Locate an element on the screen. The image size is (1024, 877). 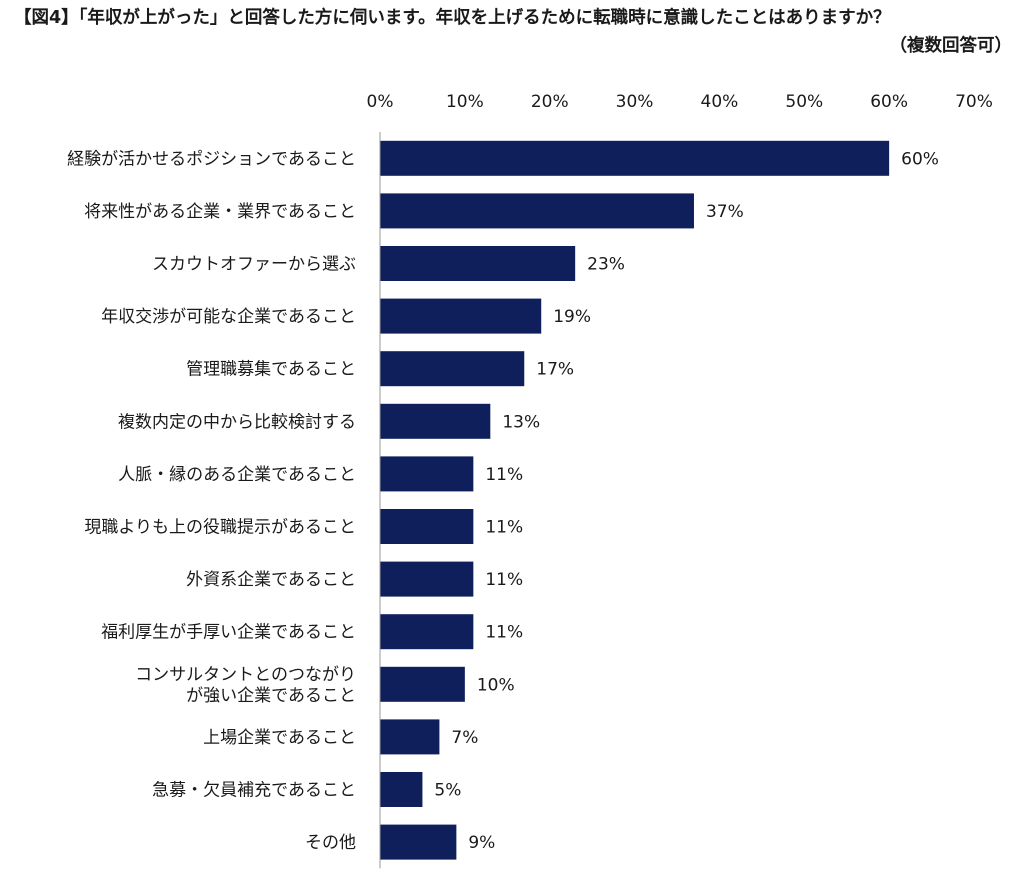
category-label: 福利厚生が手厚い企業であること is located at coordinates (228, 633).